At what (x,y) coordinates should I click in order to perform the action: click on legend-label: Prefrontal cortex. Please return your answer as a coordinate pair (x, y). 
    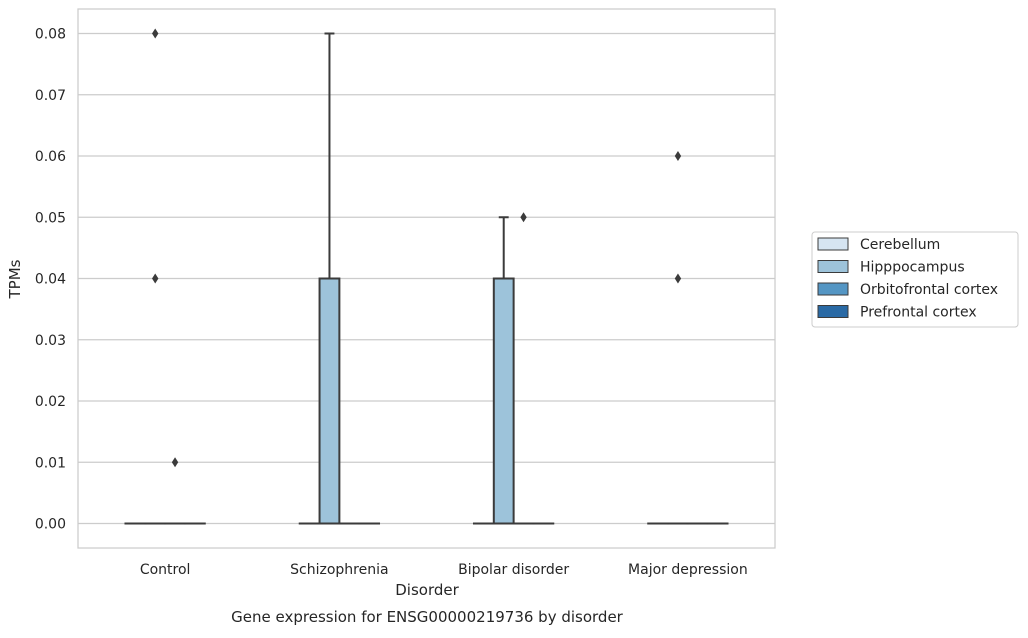
    Looking at the image, I should click on (918, 313).